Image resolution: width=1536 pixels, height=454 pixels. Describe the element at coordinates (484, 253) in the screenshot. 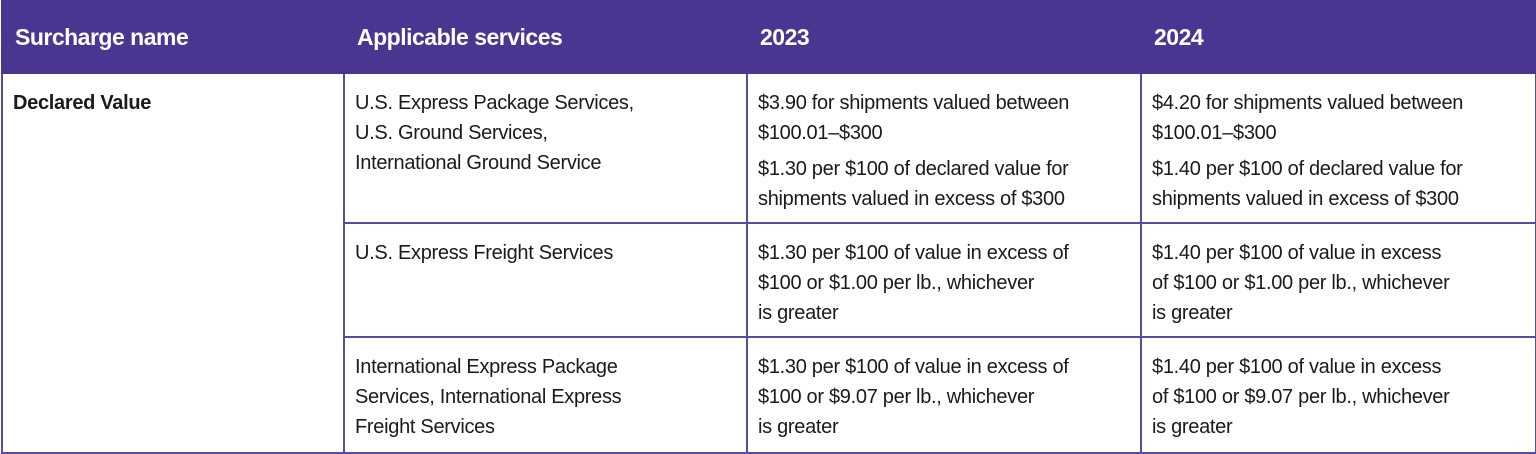

I see `text-line: U.S. Express Freight Services` at that location.